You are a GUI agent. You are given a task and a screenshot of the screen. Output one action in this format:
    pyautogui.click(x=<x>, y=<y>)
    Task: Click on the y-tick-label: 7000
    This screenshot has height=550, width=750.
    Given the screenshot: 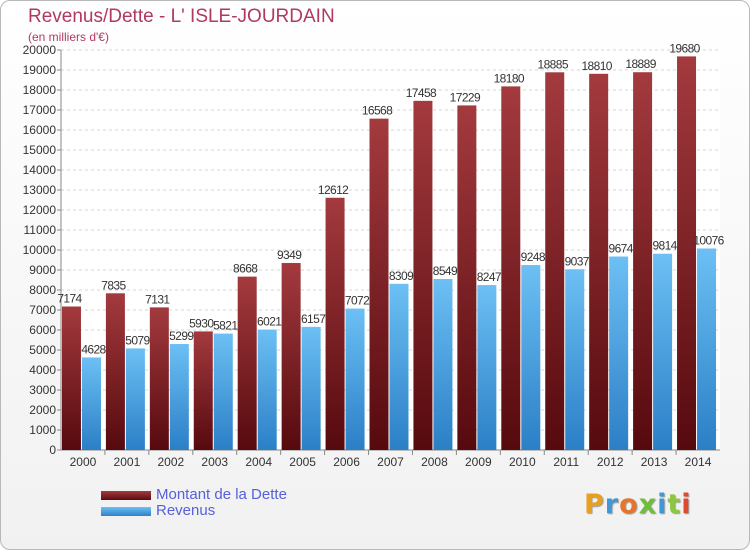 What is the action you would take?
    pyautogui.click(x=42, y=310)
    